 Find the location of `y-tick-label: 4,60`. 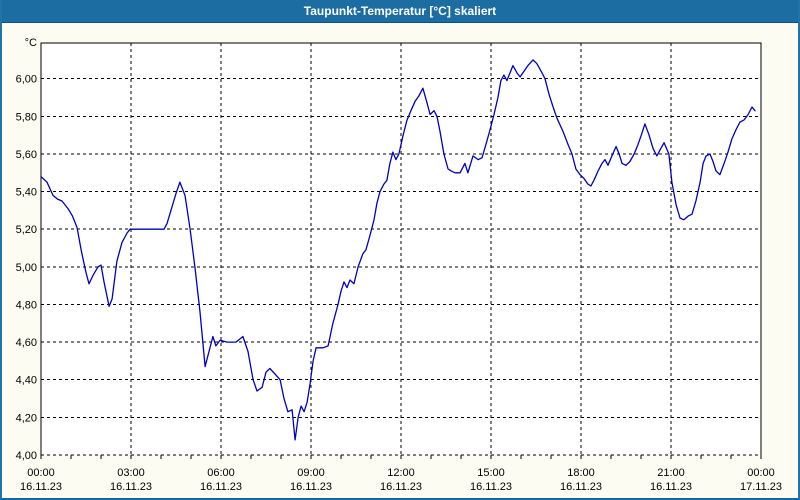

y-tick-label: 4,60 is located at coordinates (26, 343).